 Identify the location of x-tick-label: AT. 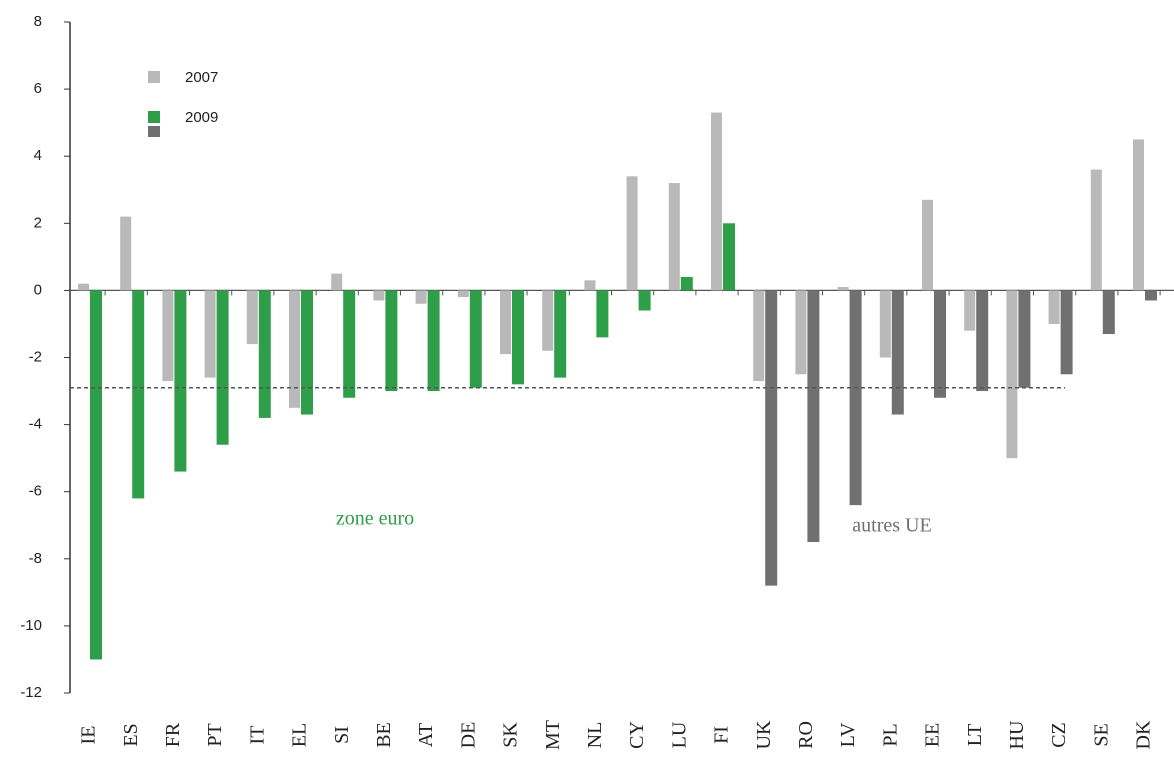
(426, 735).